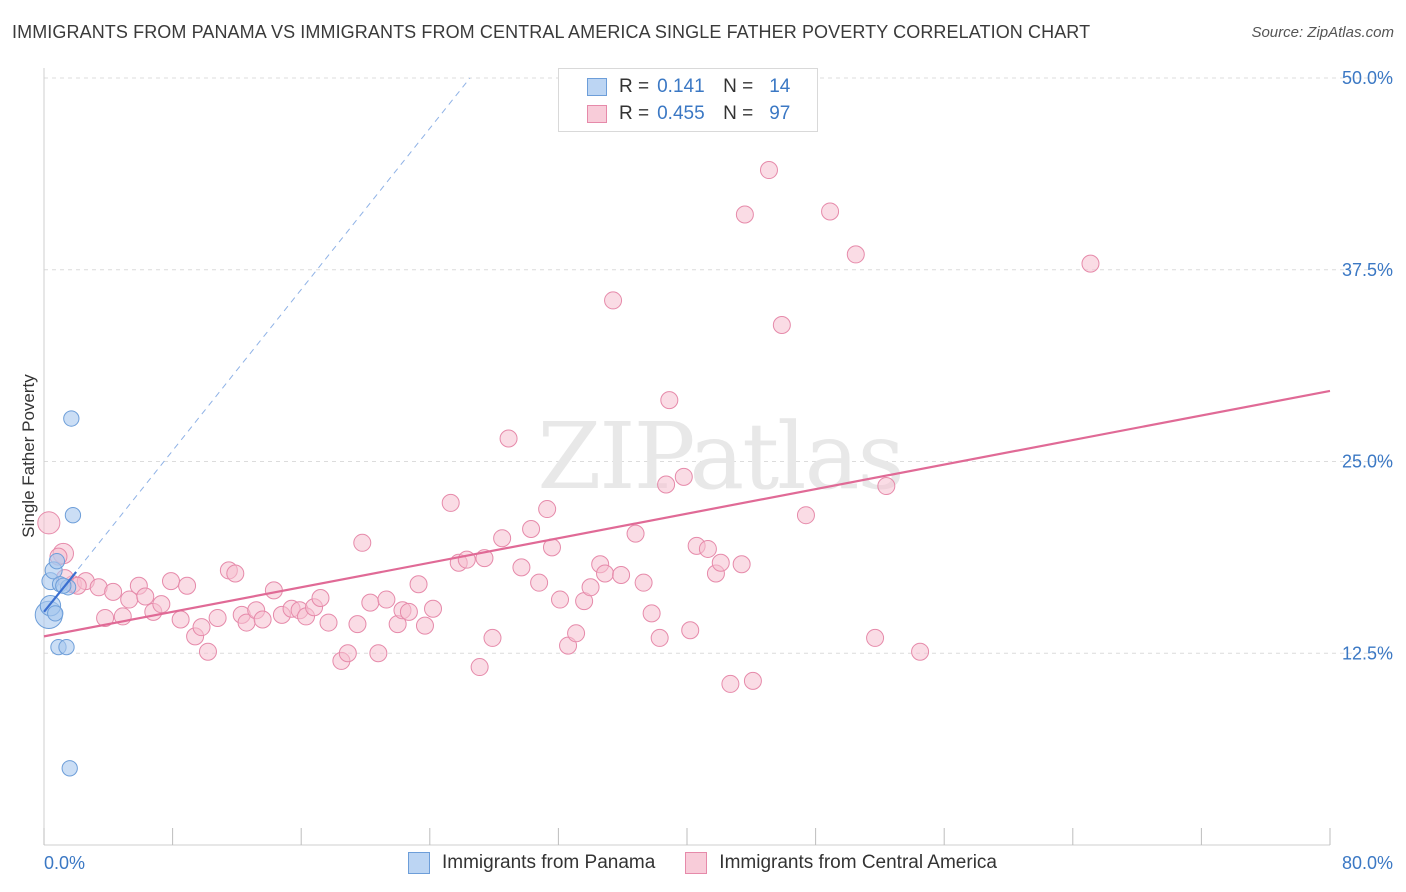 The image size is (1406, 892). What do you see at coordinates (64, 863) in the screenshot?
I see `x-tick-label: 0.0%` at bounding box center [64, 863].